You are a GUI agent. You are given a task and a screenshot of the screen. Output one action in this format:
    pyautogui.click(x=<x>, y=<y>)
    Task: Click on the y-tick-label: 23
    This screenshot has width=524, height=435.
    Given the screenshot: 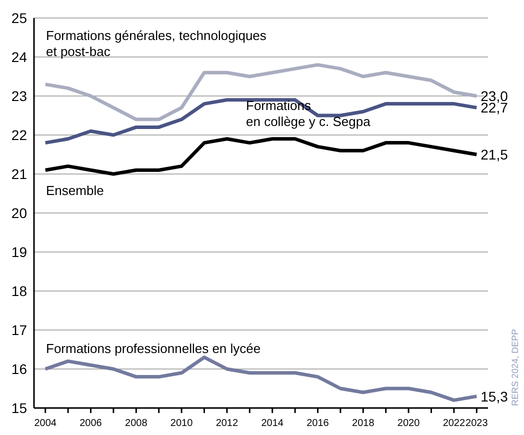 What is the action you would take?
    pyautogui.click(x=19, y=96)
    